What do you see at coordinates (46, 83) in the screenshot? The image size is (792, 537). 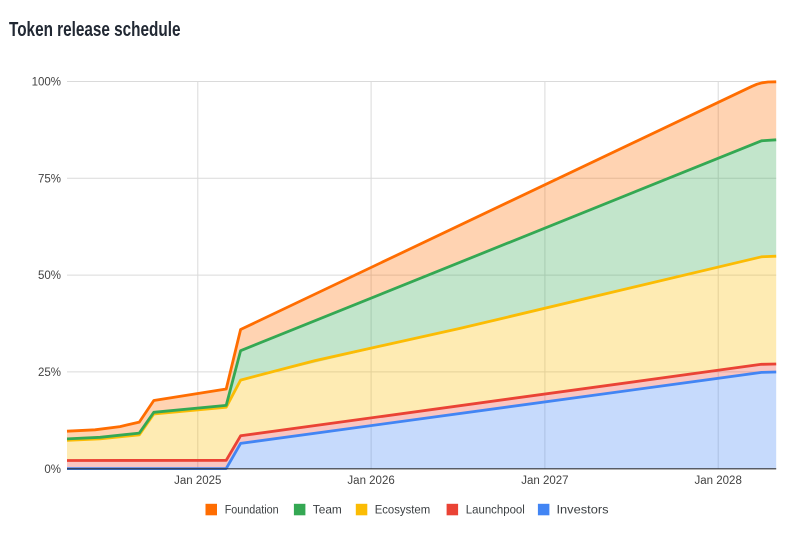 I see `svg-text: 100%` at bounding box center [46, 83].